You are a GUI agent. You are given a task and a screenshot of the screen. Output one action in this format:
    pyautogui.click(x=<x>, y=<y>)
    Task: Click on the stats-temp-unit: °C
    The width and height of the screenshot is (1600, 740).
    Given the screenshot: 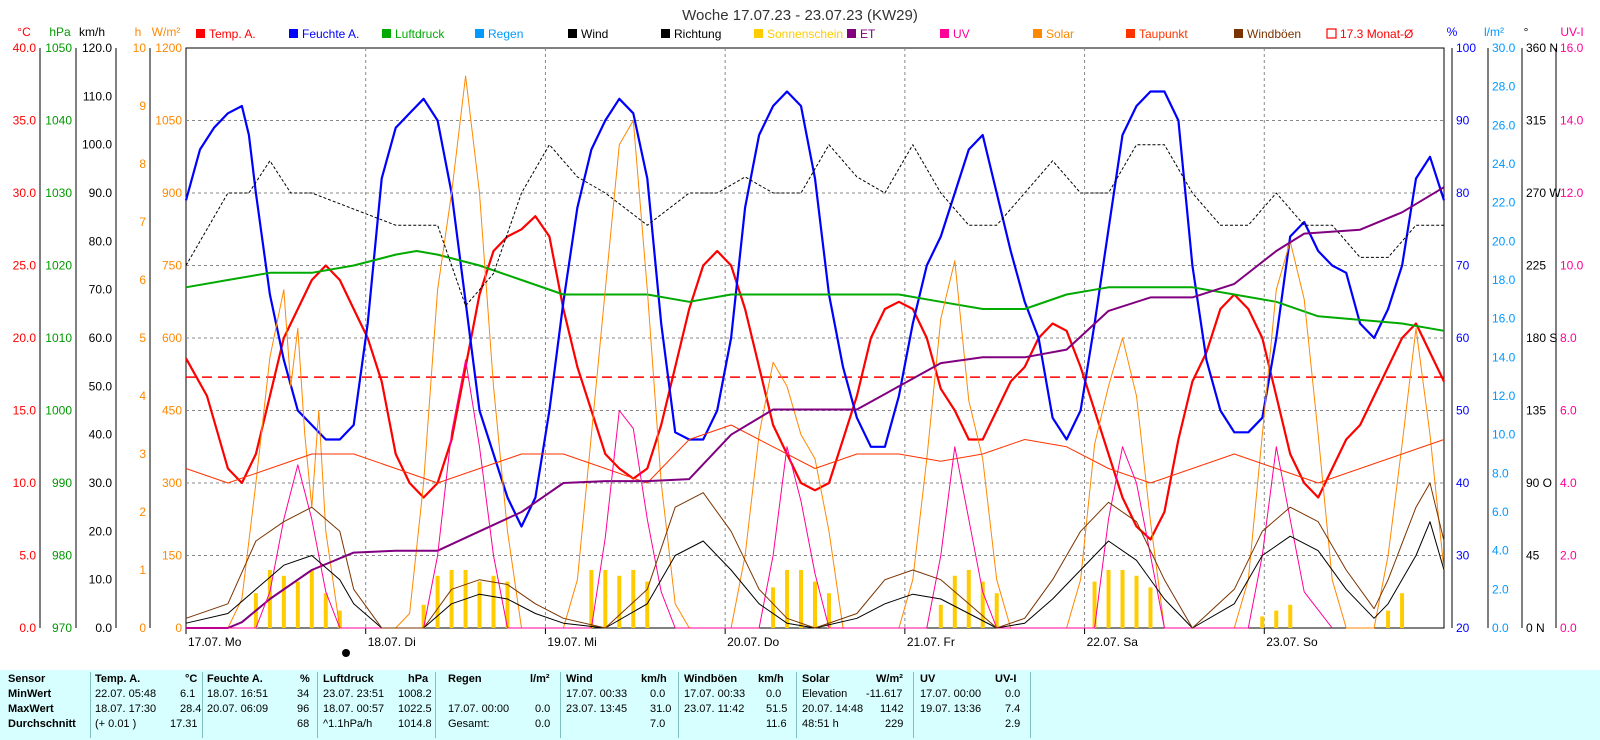 What is the action you would take?
    pyautogui.click(x=191, y=679)
    